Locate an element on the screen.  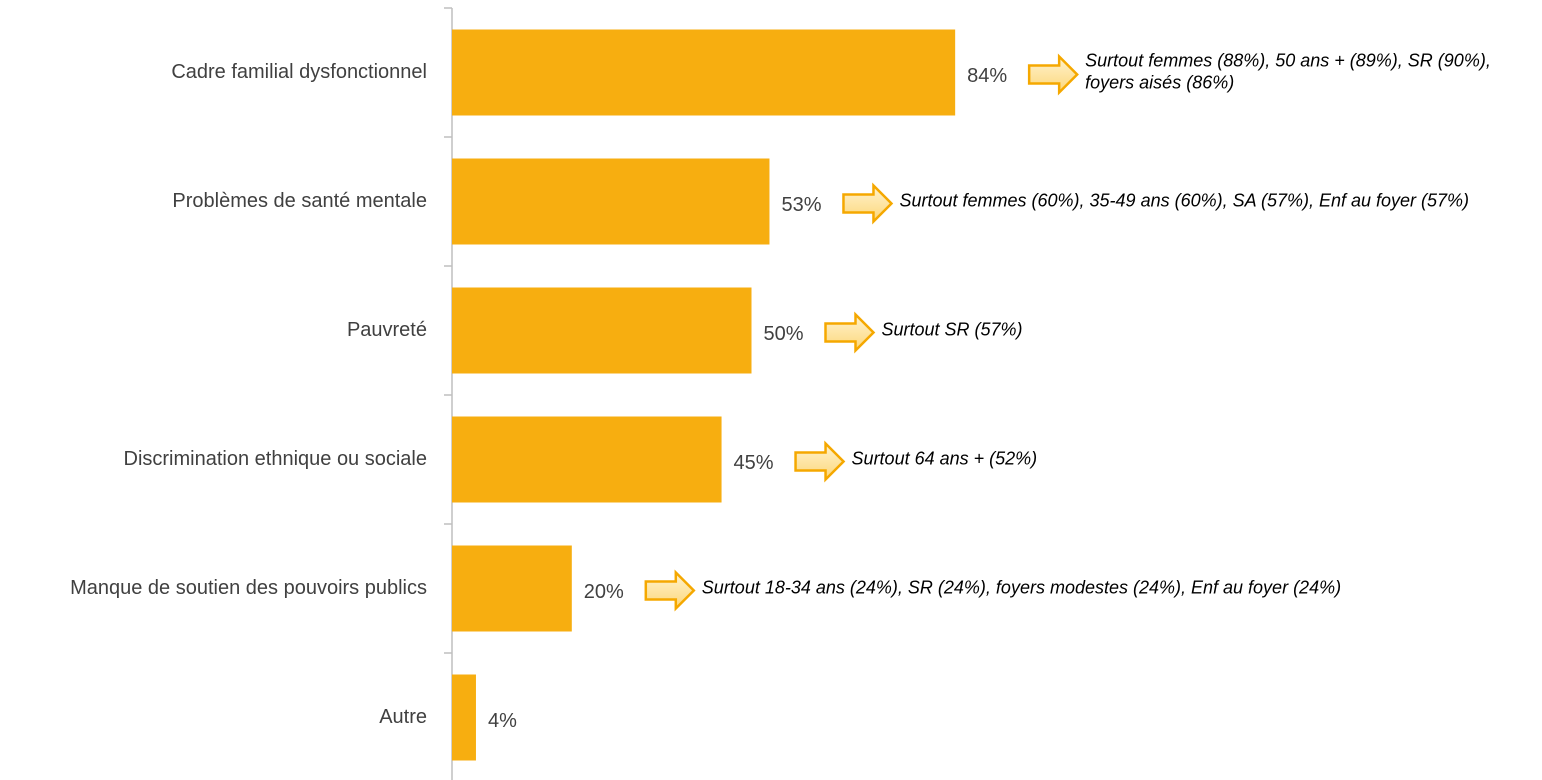
value-label: 45% is located at coordinates (754, 463).